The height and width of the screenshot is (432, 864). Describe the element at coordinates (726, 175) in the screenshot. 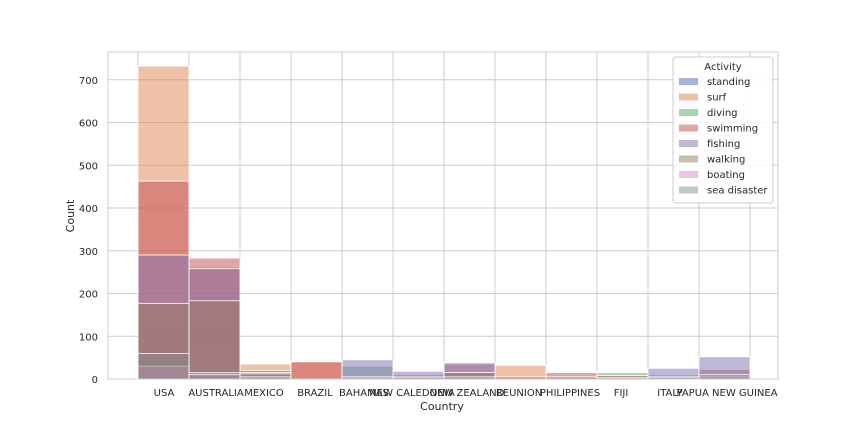

I see `legend-label: boating` at that location.